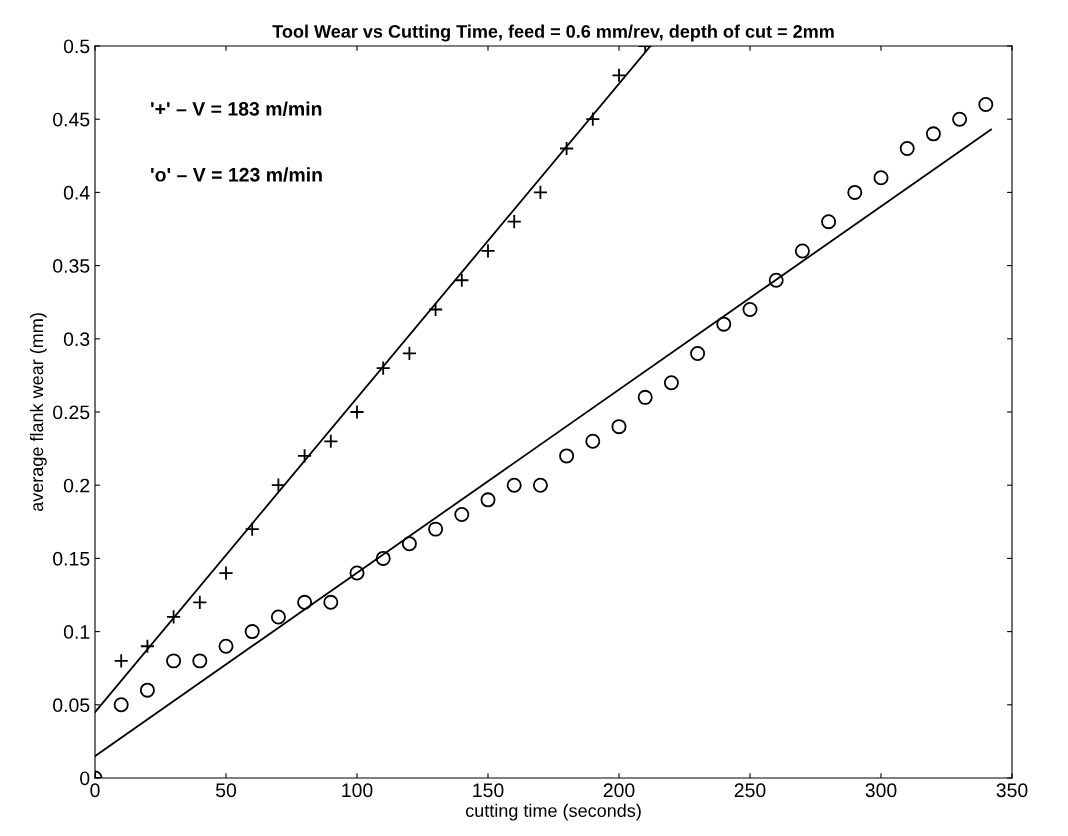  I want to click on y-tick-label: 0.35, so click(71, 266).